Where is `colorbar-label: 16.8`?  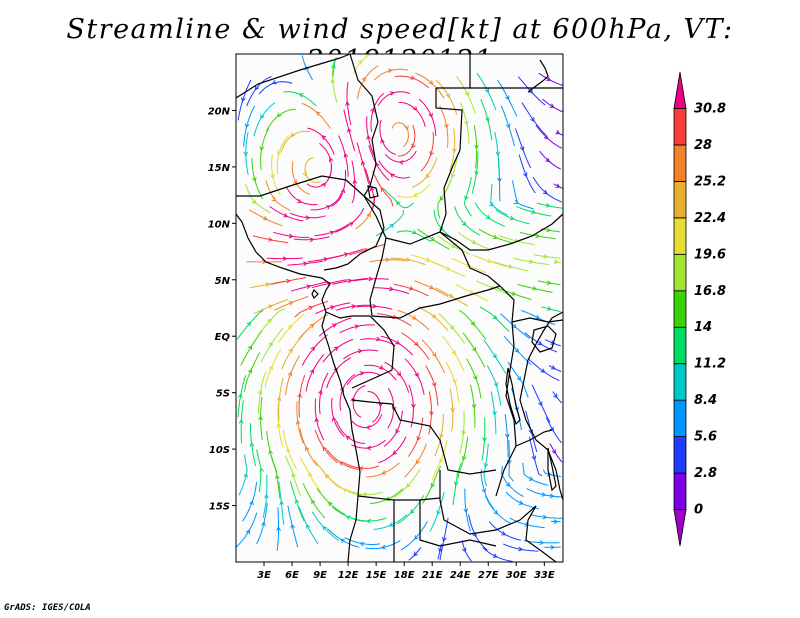 colorbar-label: 16.8 is located at coordinates (710, 291).